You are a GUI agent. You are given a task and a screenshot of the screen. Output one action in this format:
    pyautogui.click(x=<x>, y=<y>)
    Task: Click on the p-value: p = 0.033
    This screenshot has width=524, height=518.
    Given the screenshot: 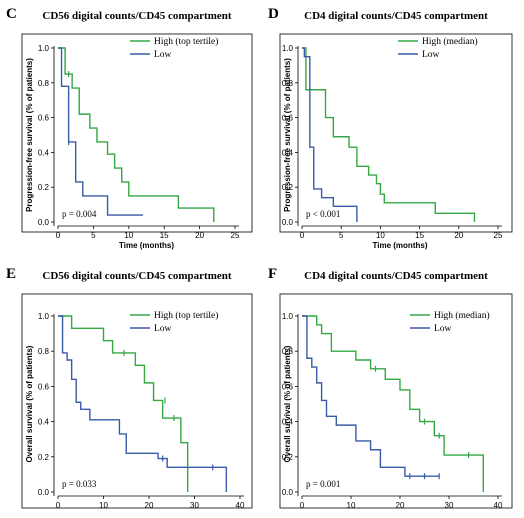 What is the action you would take?
    pyautogui.click(x=79, y=484)
    